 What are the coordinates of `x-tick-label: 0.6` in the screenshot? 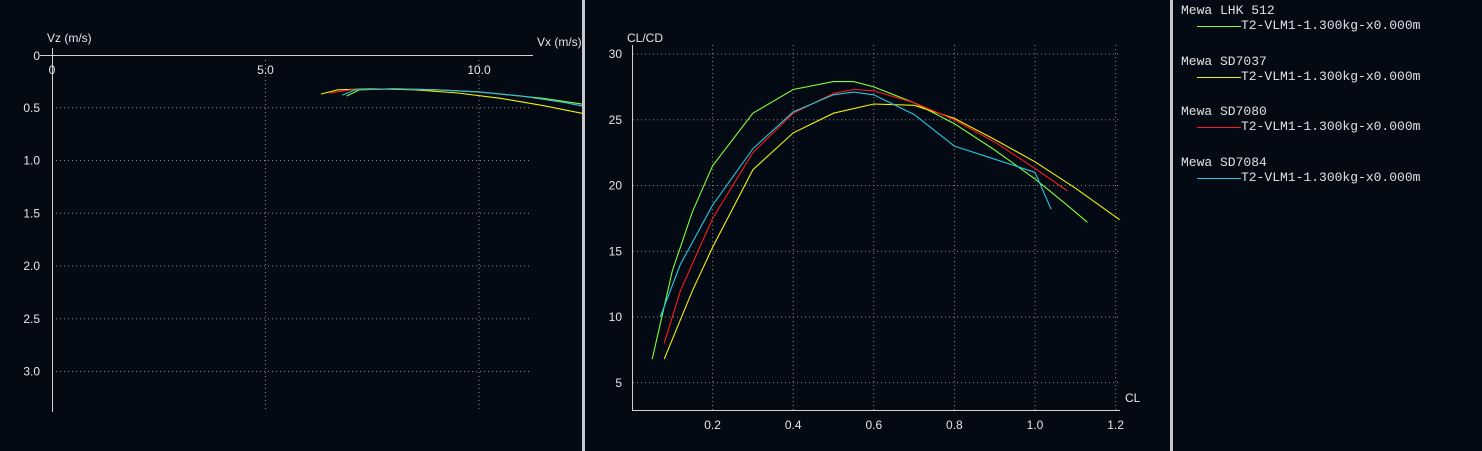 It's located at (873, 425).